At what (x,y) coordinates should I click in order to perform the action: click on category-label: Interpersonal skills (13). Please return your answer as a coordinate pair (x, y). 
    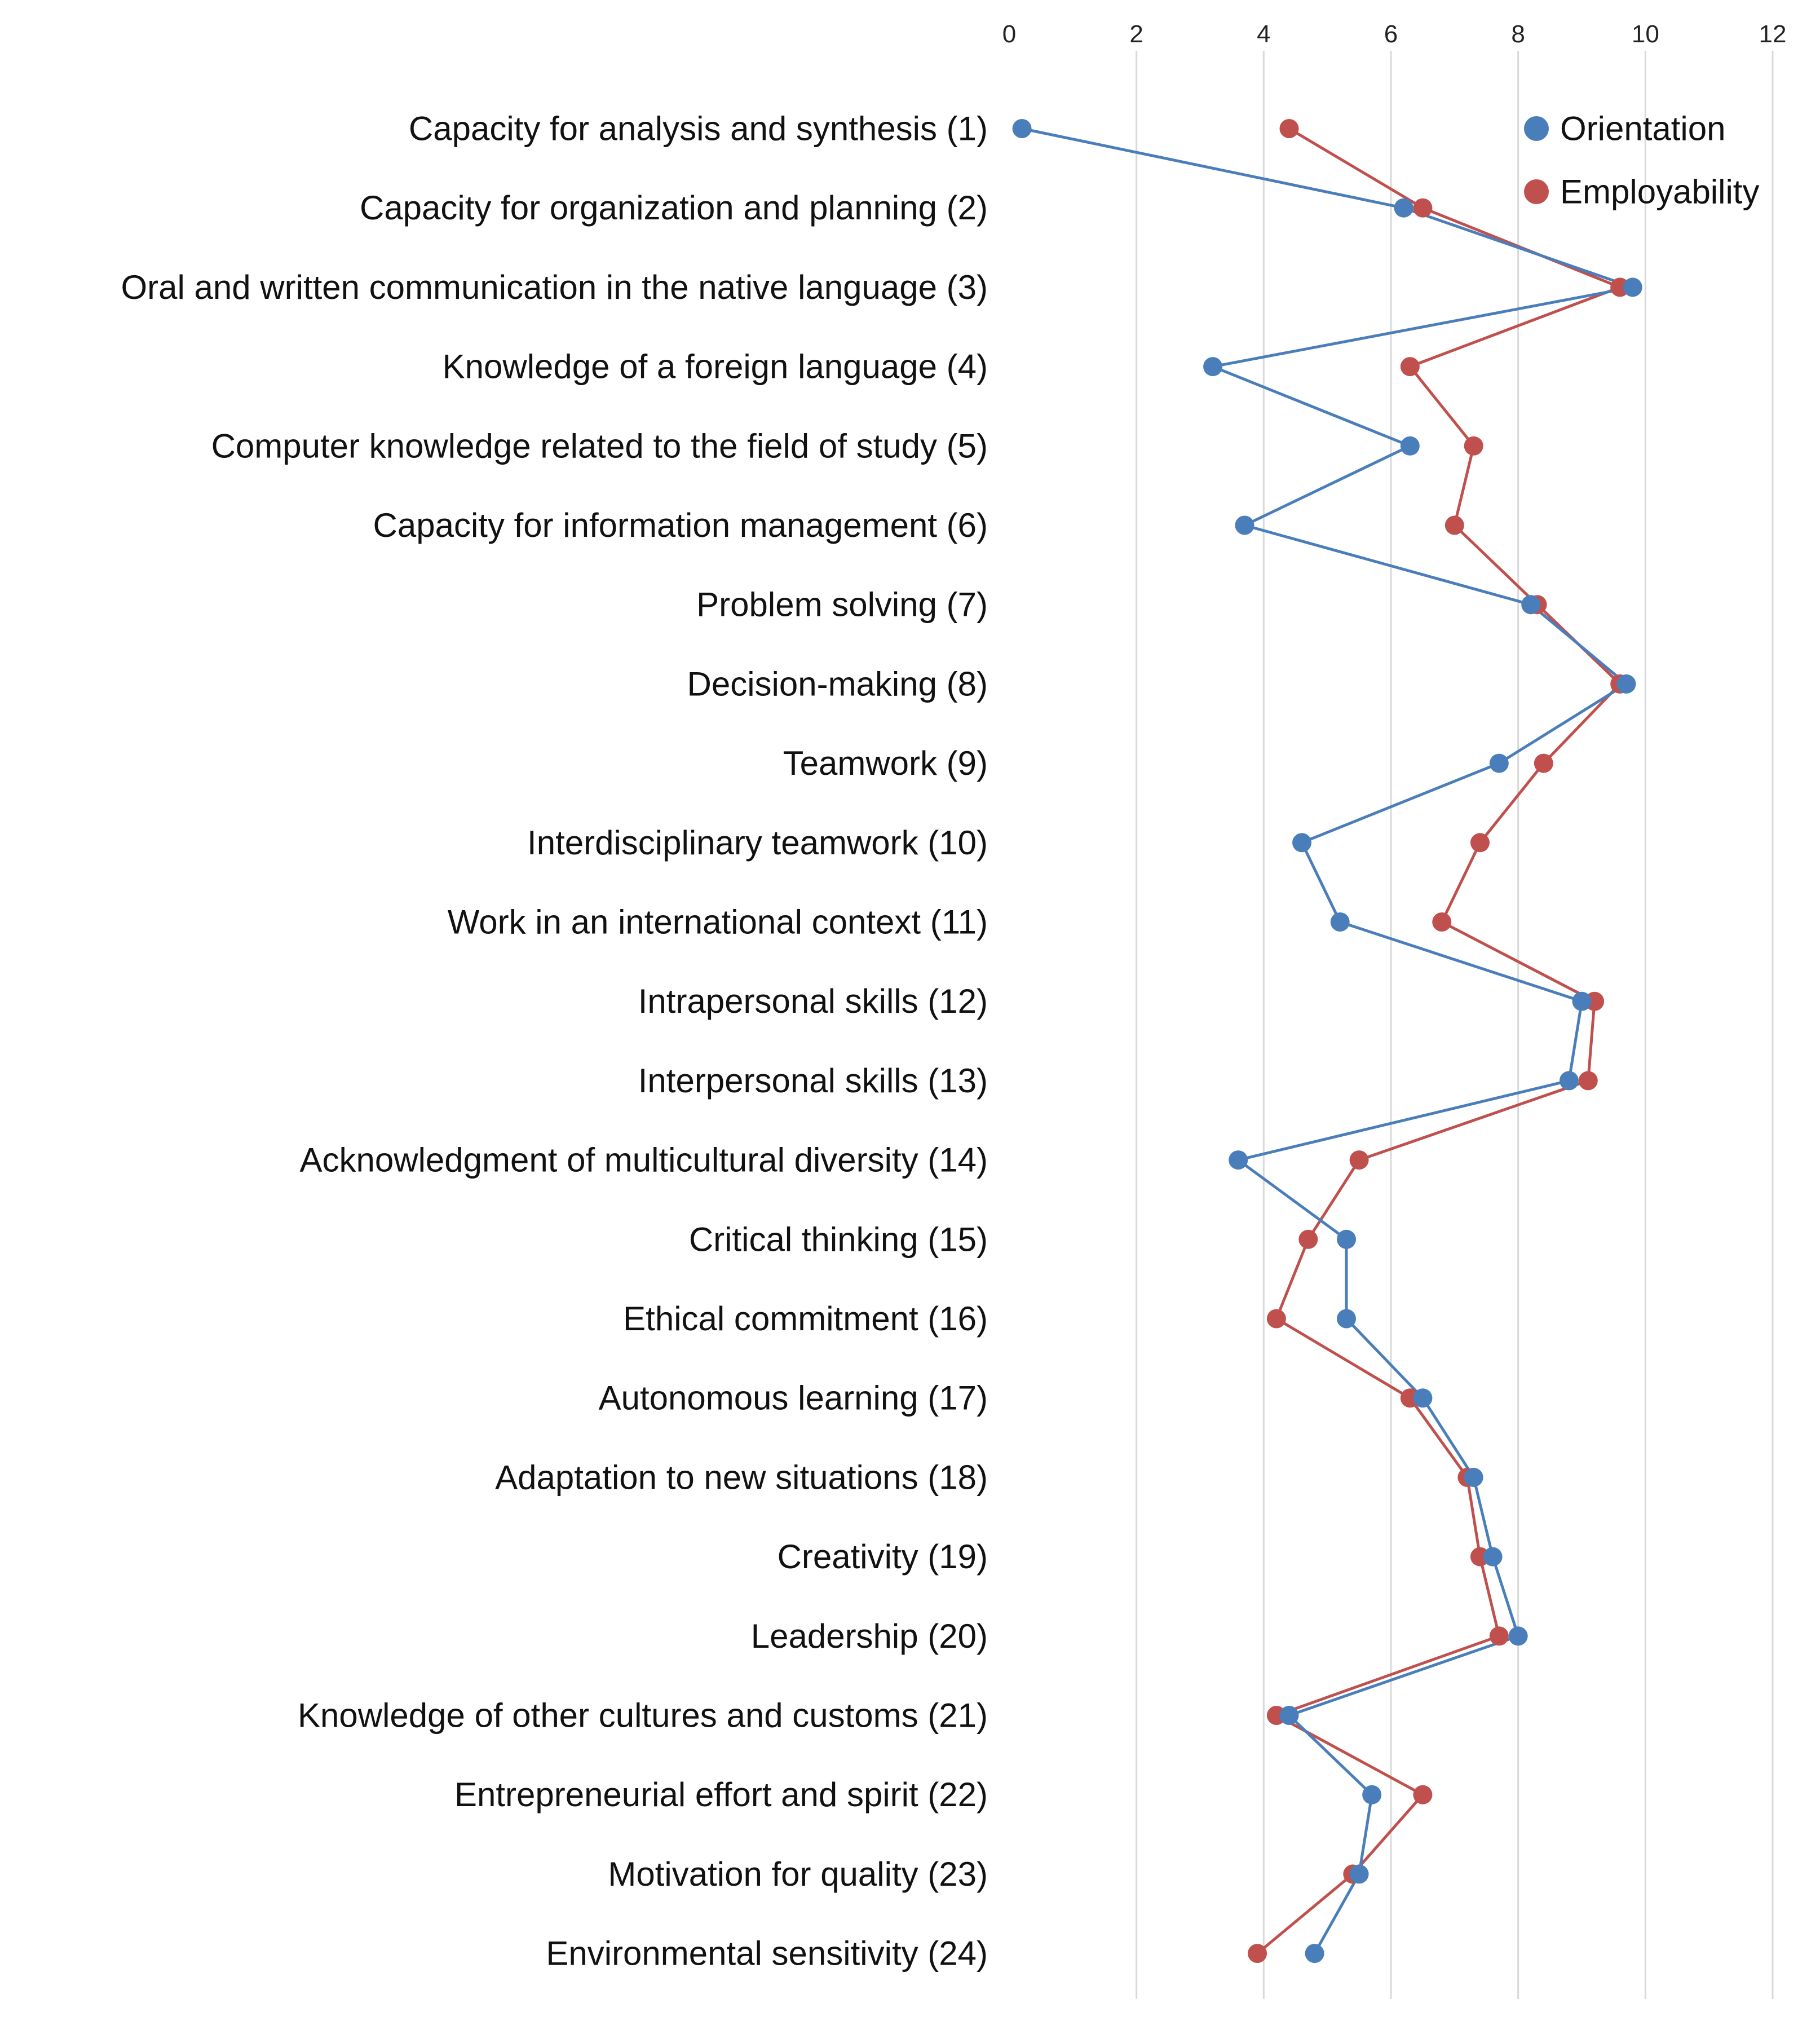
    Looking at the image, I should click on (813, 1081).